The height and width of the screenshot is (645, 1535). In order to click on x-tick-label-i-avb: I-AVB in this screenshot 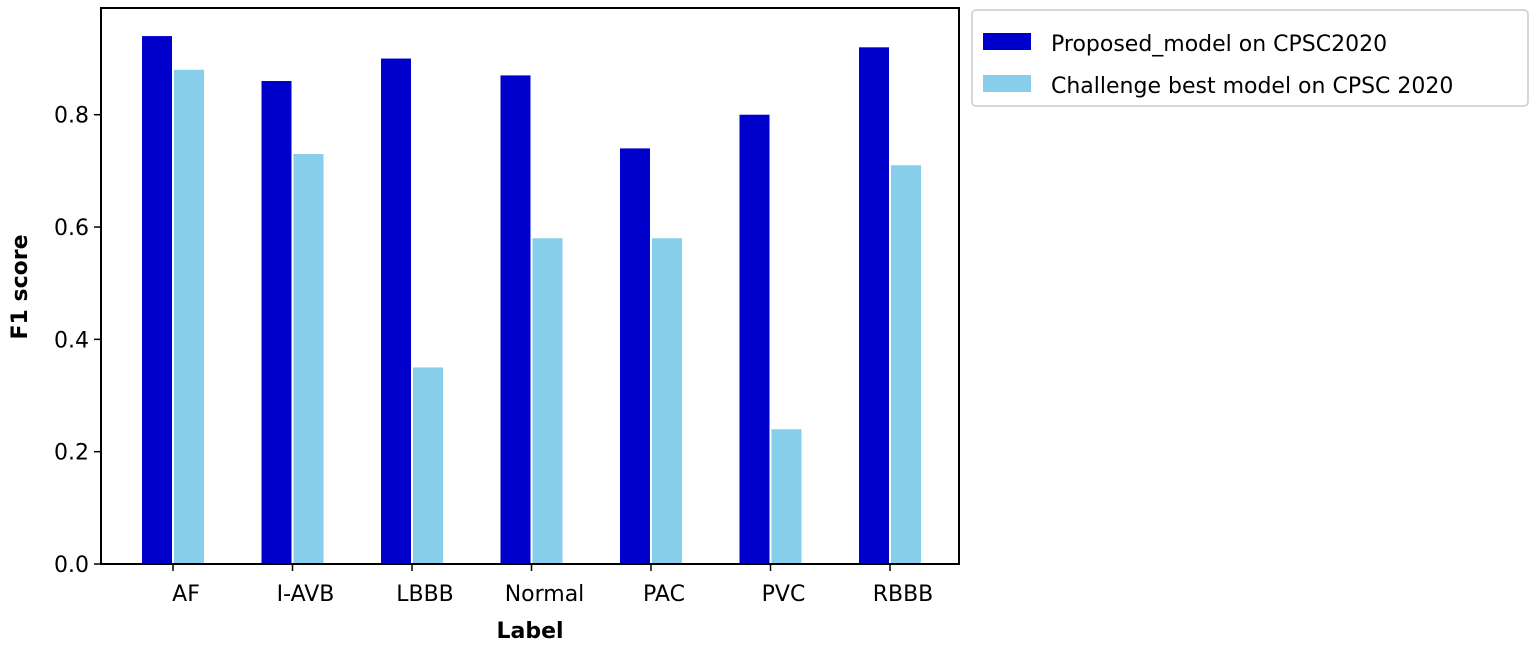, I will do `click(306, 594)`.